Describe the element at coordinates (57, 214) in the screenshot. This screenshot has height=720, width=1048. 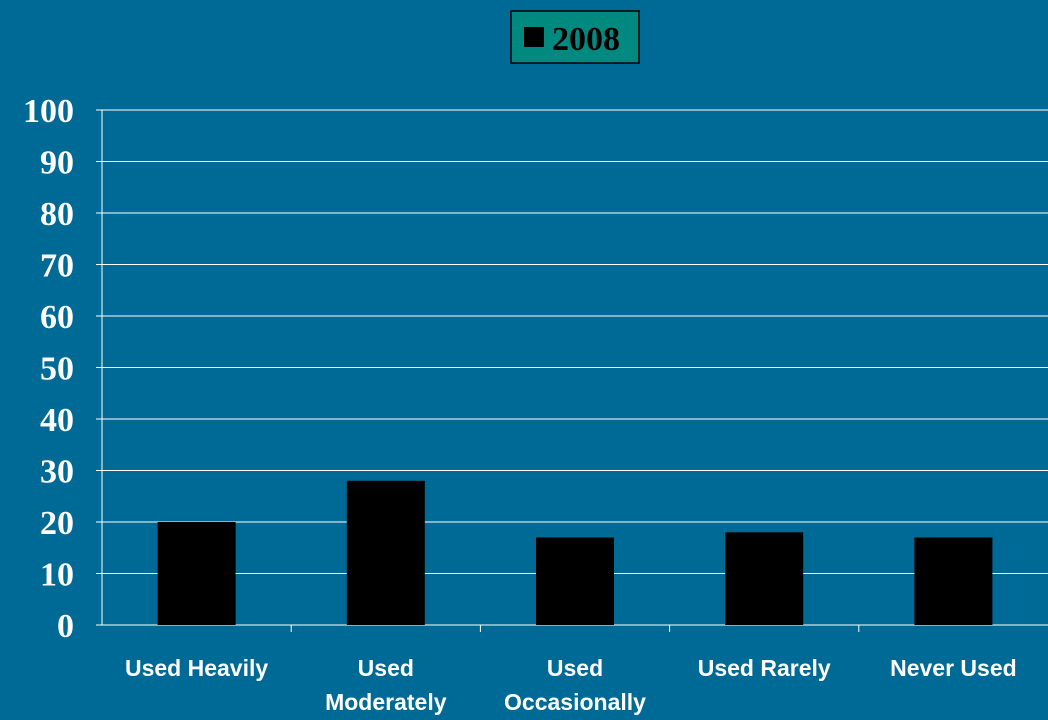
I see `y-tick-label: 80` at that location.